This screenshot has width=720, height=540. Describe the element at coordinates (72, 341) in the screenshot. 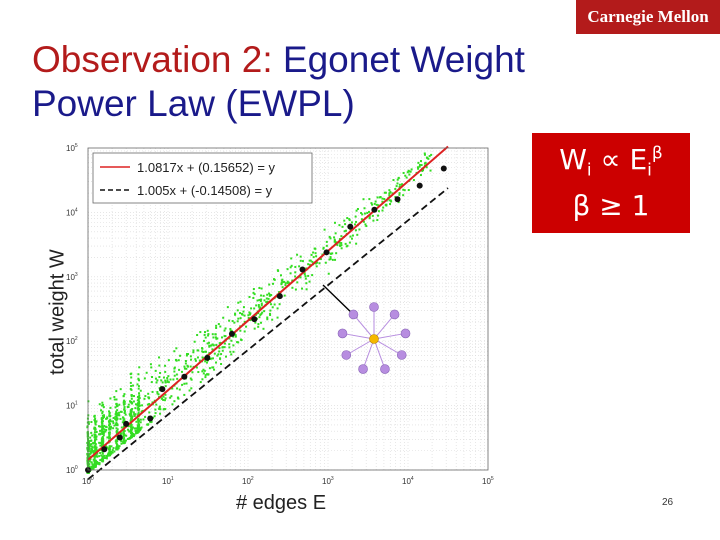

I see `y-tick-label: 102` at that location.